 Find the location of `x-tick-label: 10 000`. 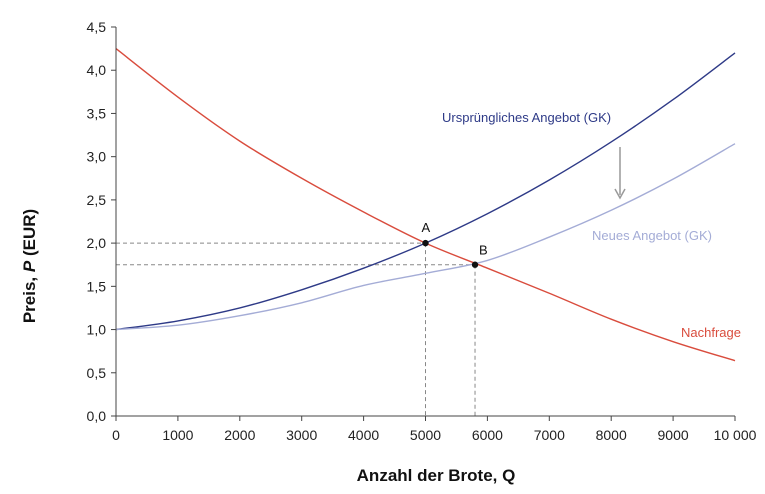

x-tick-label: 10 000 is located at coordinates (735, 435).